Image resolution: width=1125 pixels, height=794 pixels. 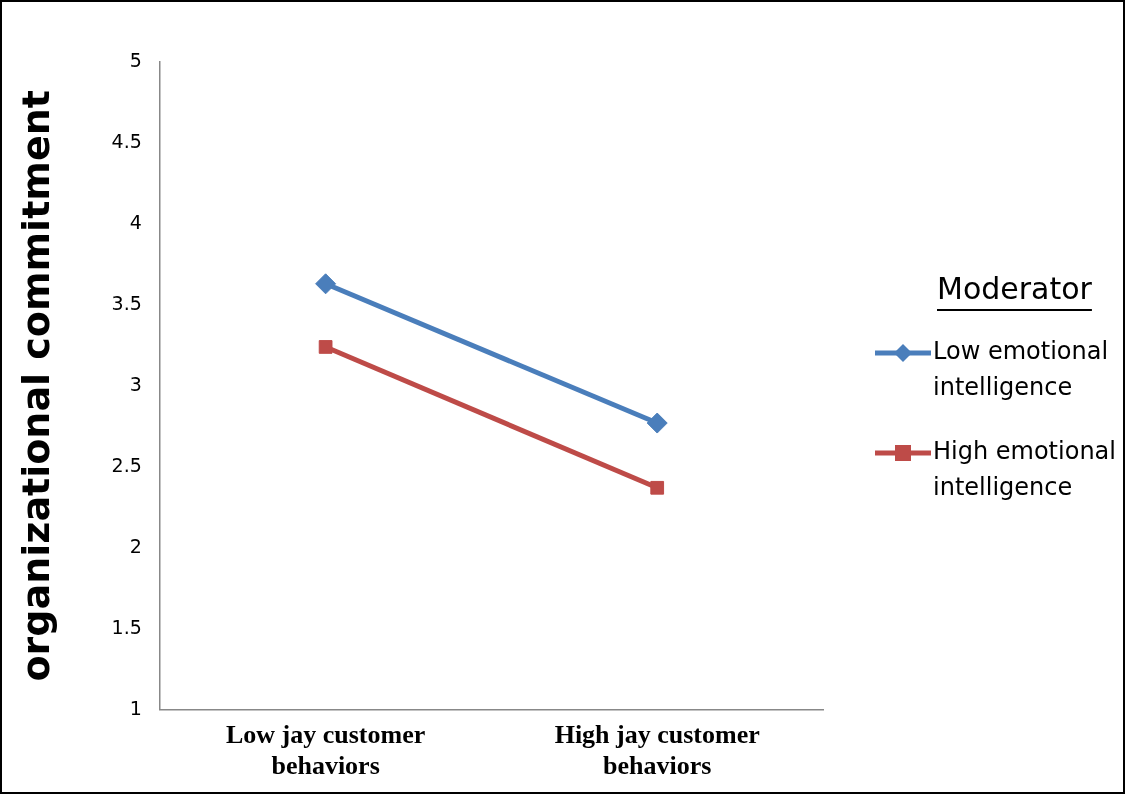 What do you see at coordinates (135, 545) in the screenshot?
I see `y-tick-label: 2` at bounding box center [135, 545].